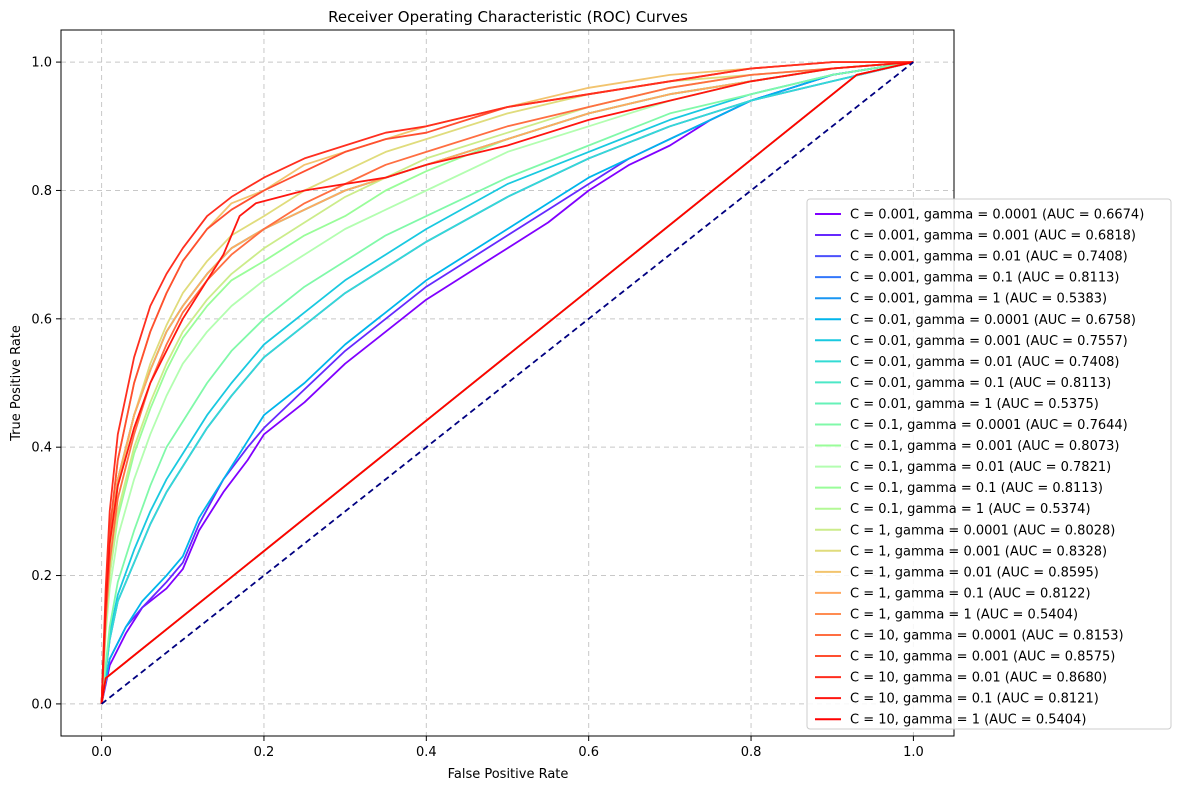 The height and width of the screenshot is (790, 1180). I want to click on legend-label: C = 0.01, gamma = 1 (AUC = 0.5375), so click(974, 404).